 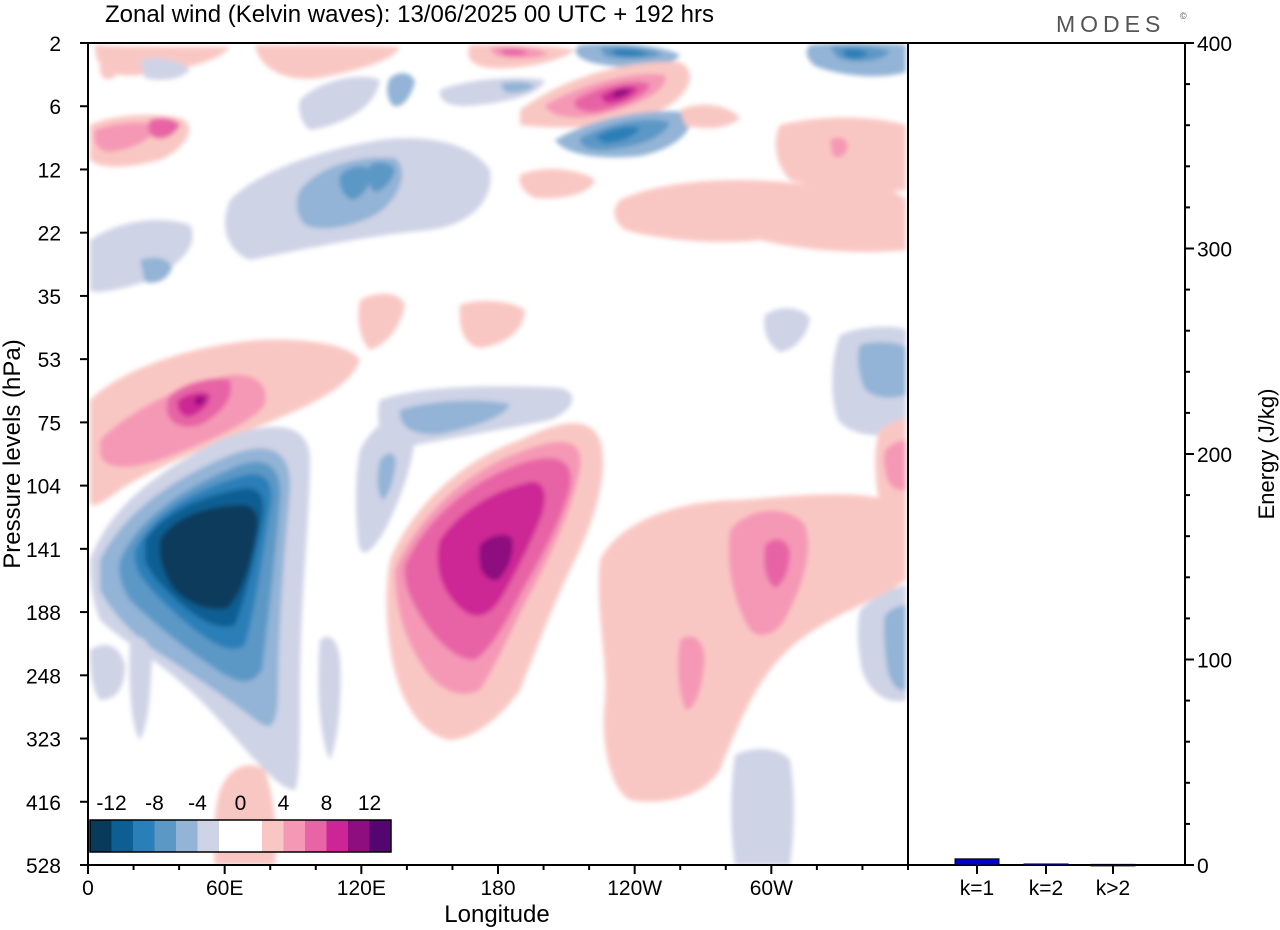 I want to click on brand-mark: ©, so click(x=1186, y=16).